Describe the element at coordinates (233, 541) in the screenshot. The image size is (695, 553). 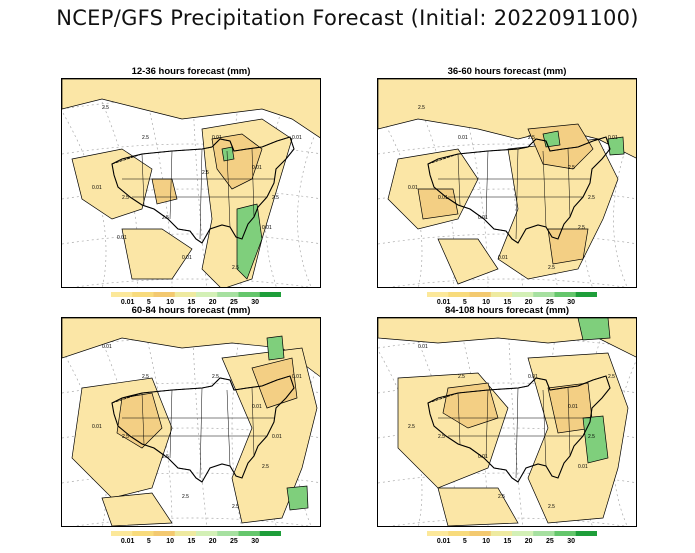
I see `legend-label: 25` at that location.